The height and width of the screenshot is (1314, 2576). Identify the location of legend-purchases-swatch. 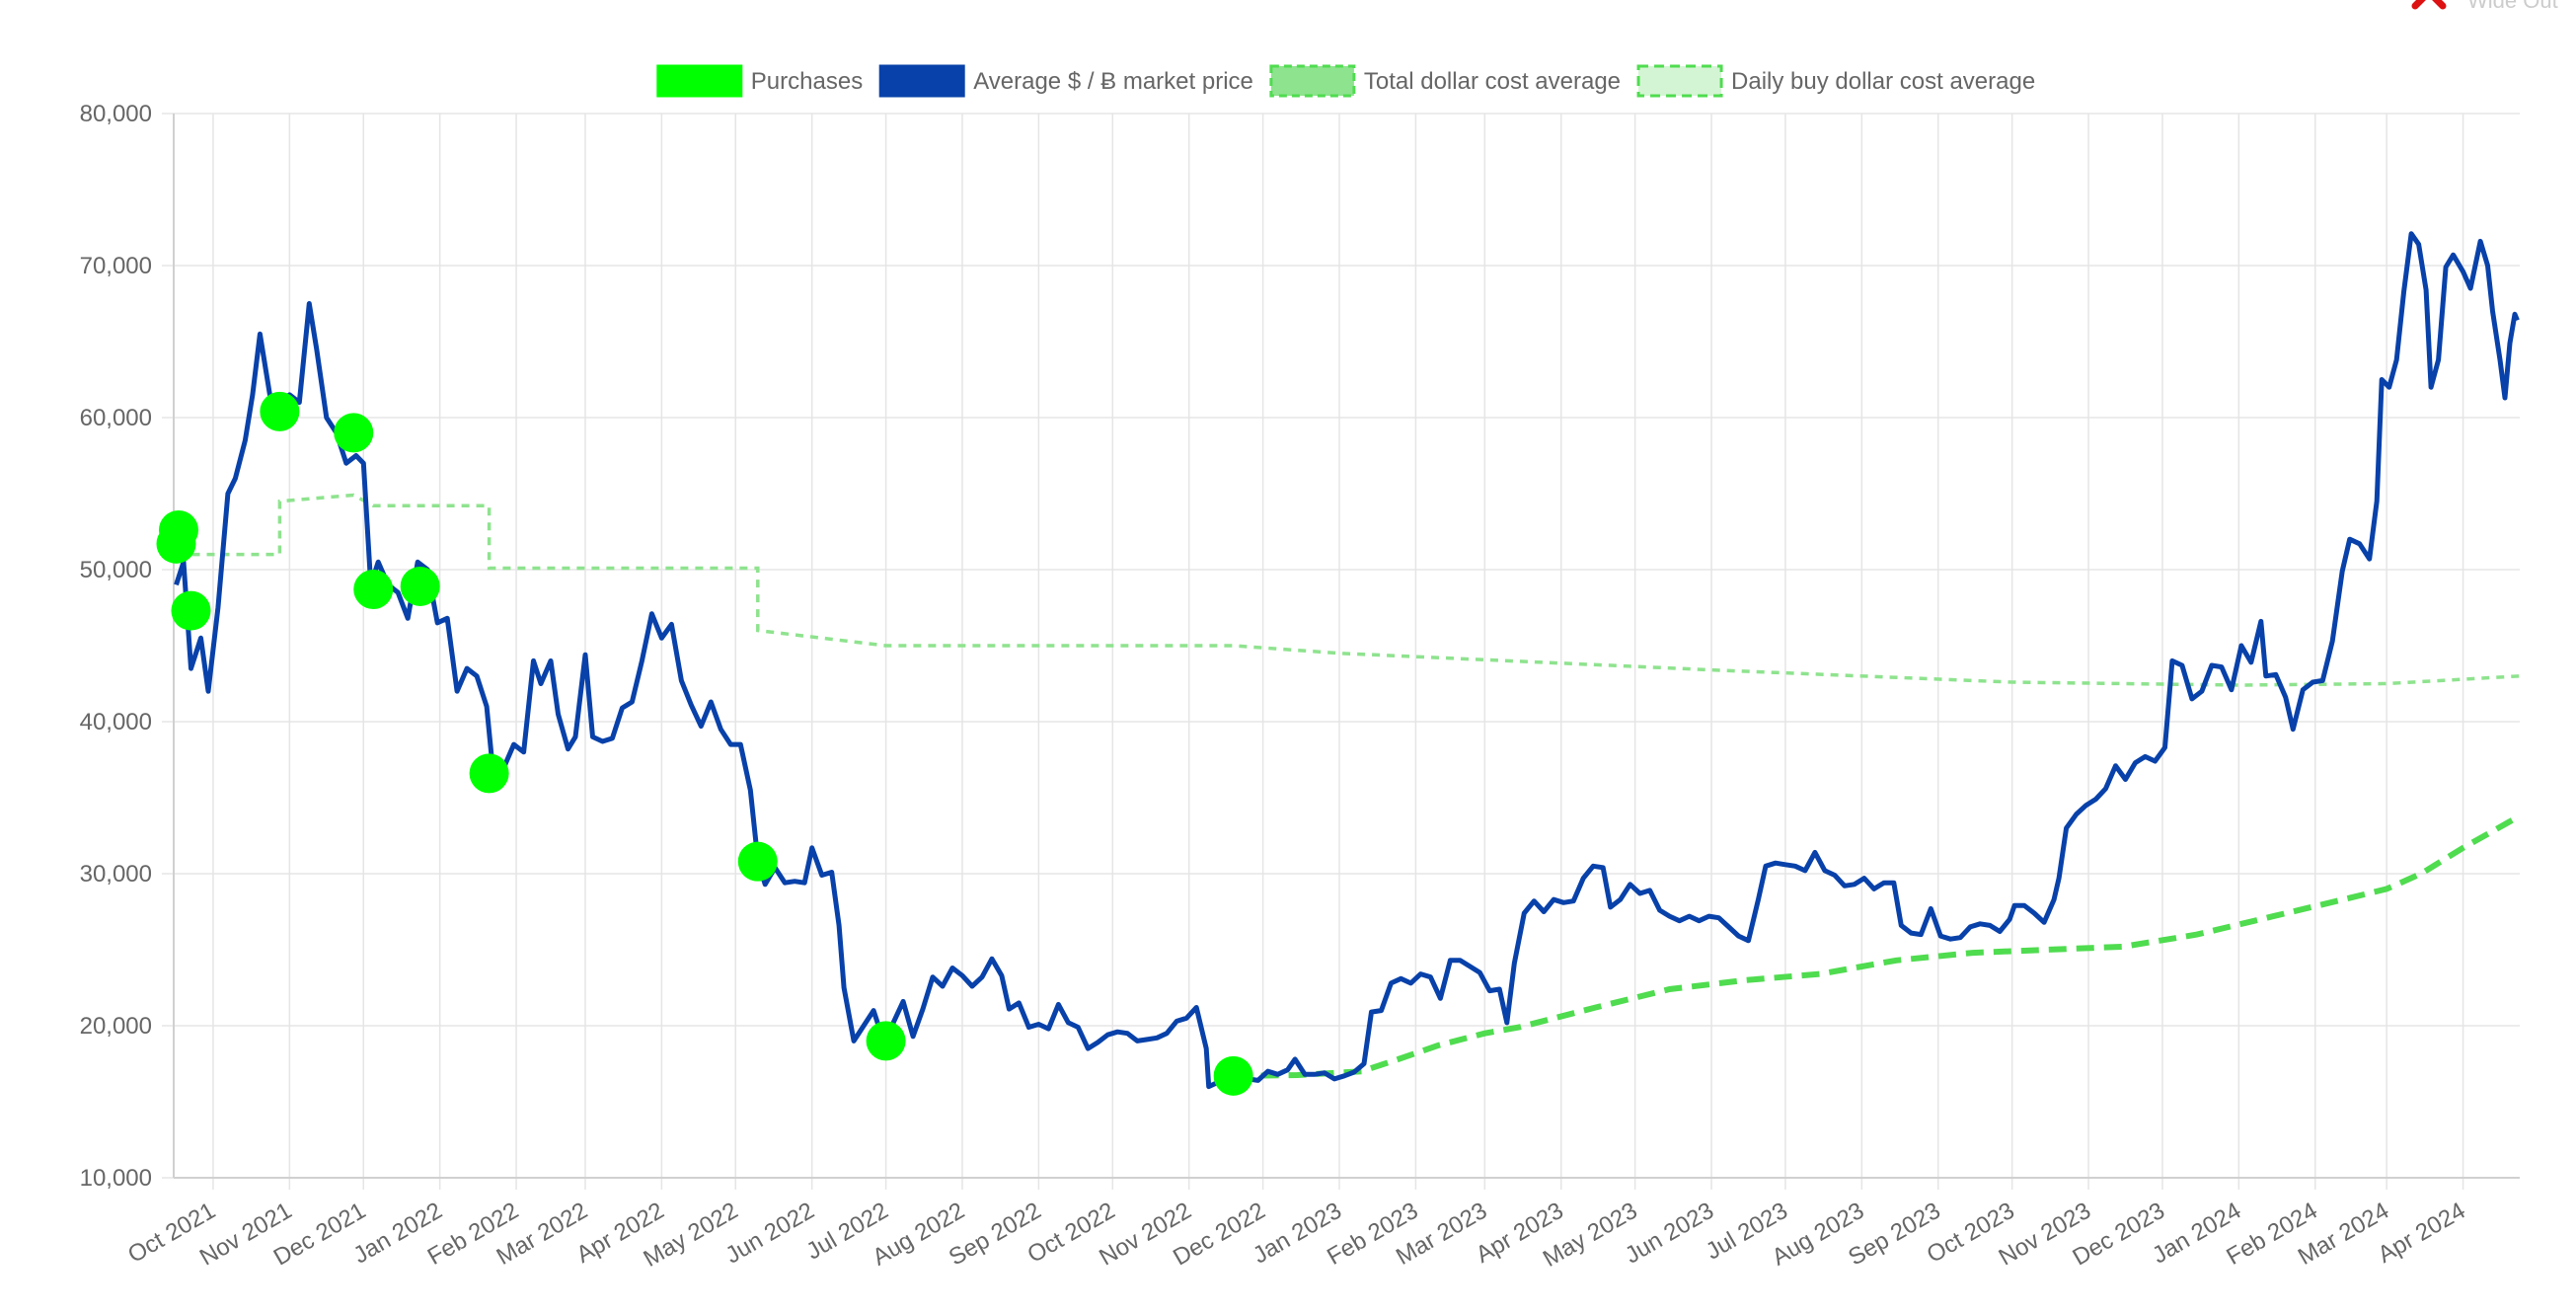
(699, 81).